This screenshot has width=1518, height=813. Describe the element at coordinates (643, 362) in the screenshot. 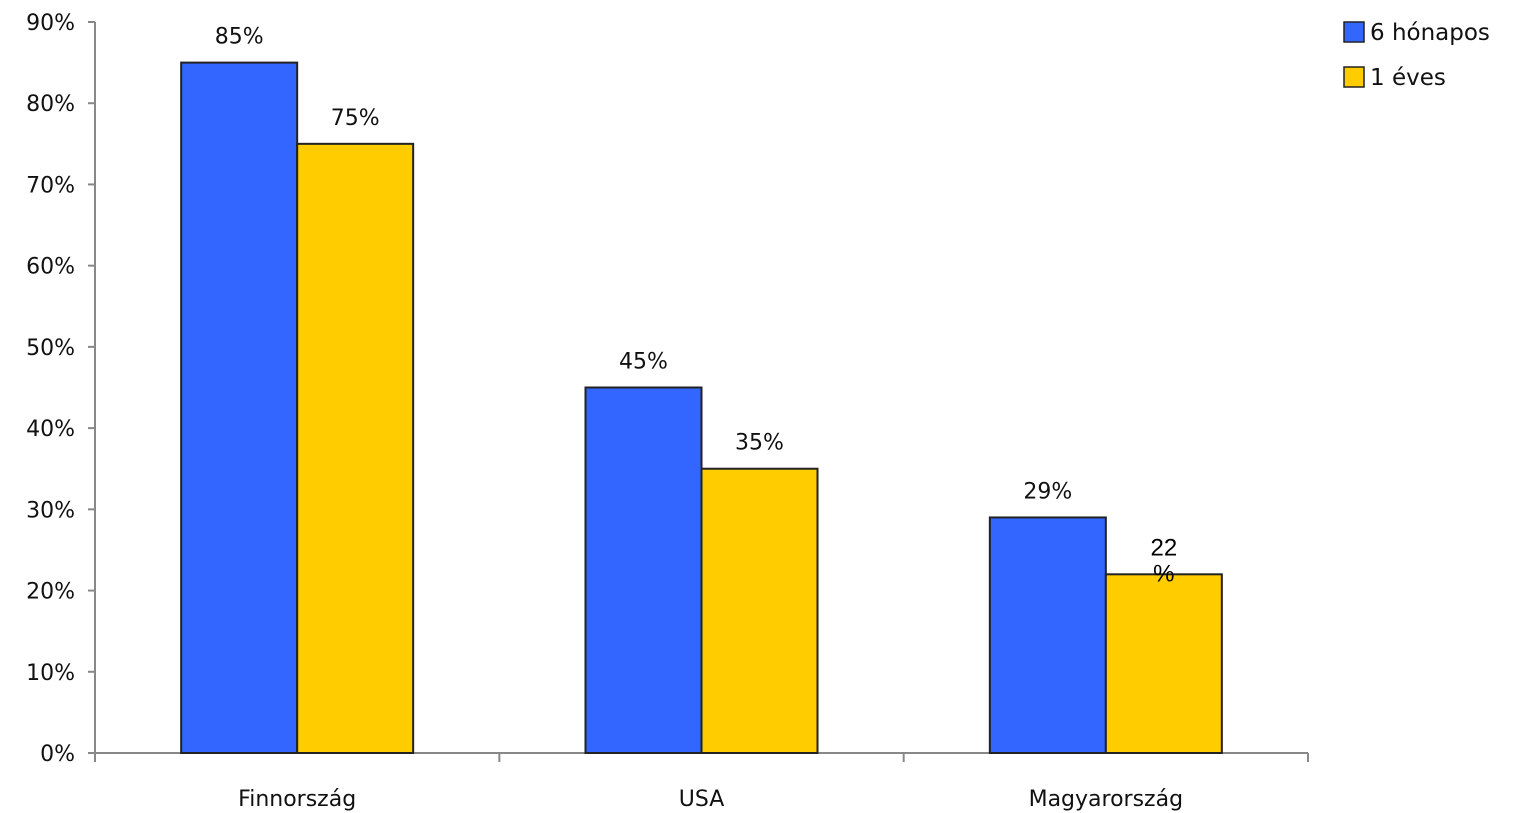

I see `data-label: 45%` at that location.